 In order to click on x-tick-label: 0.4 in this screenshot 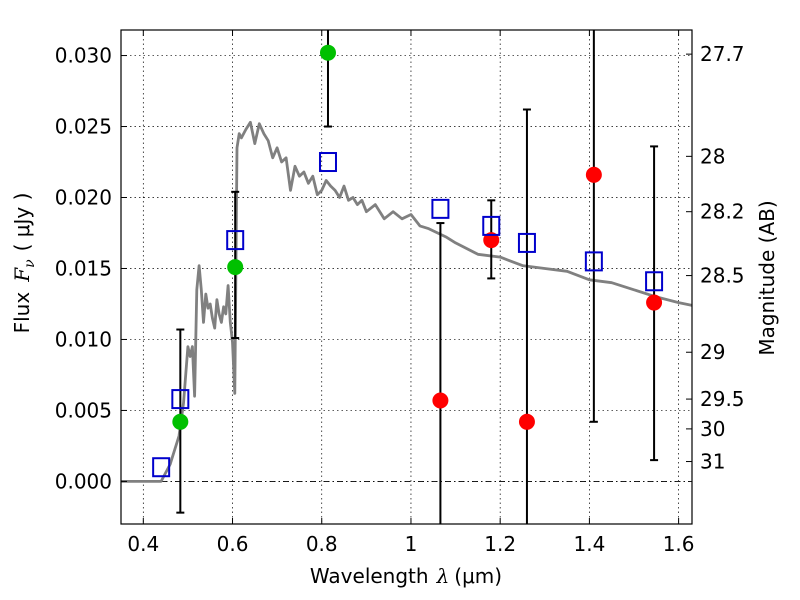, I will do `click(143, 544)`.